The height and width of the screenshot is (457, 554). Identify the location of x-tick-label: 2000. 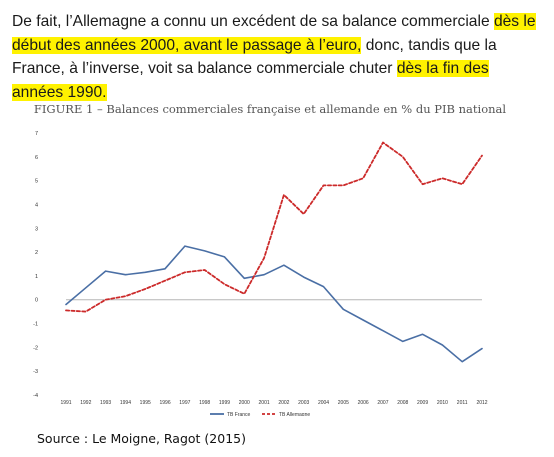
(244, 403).